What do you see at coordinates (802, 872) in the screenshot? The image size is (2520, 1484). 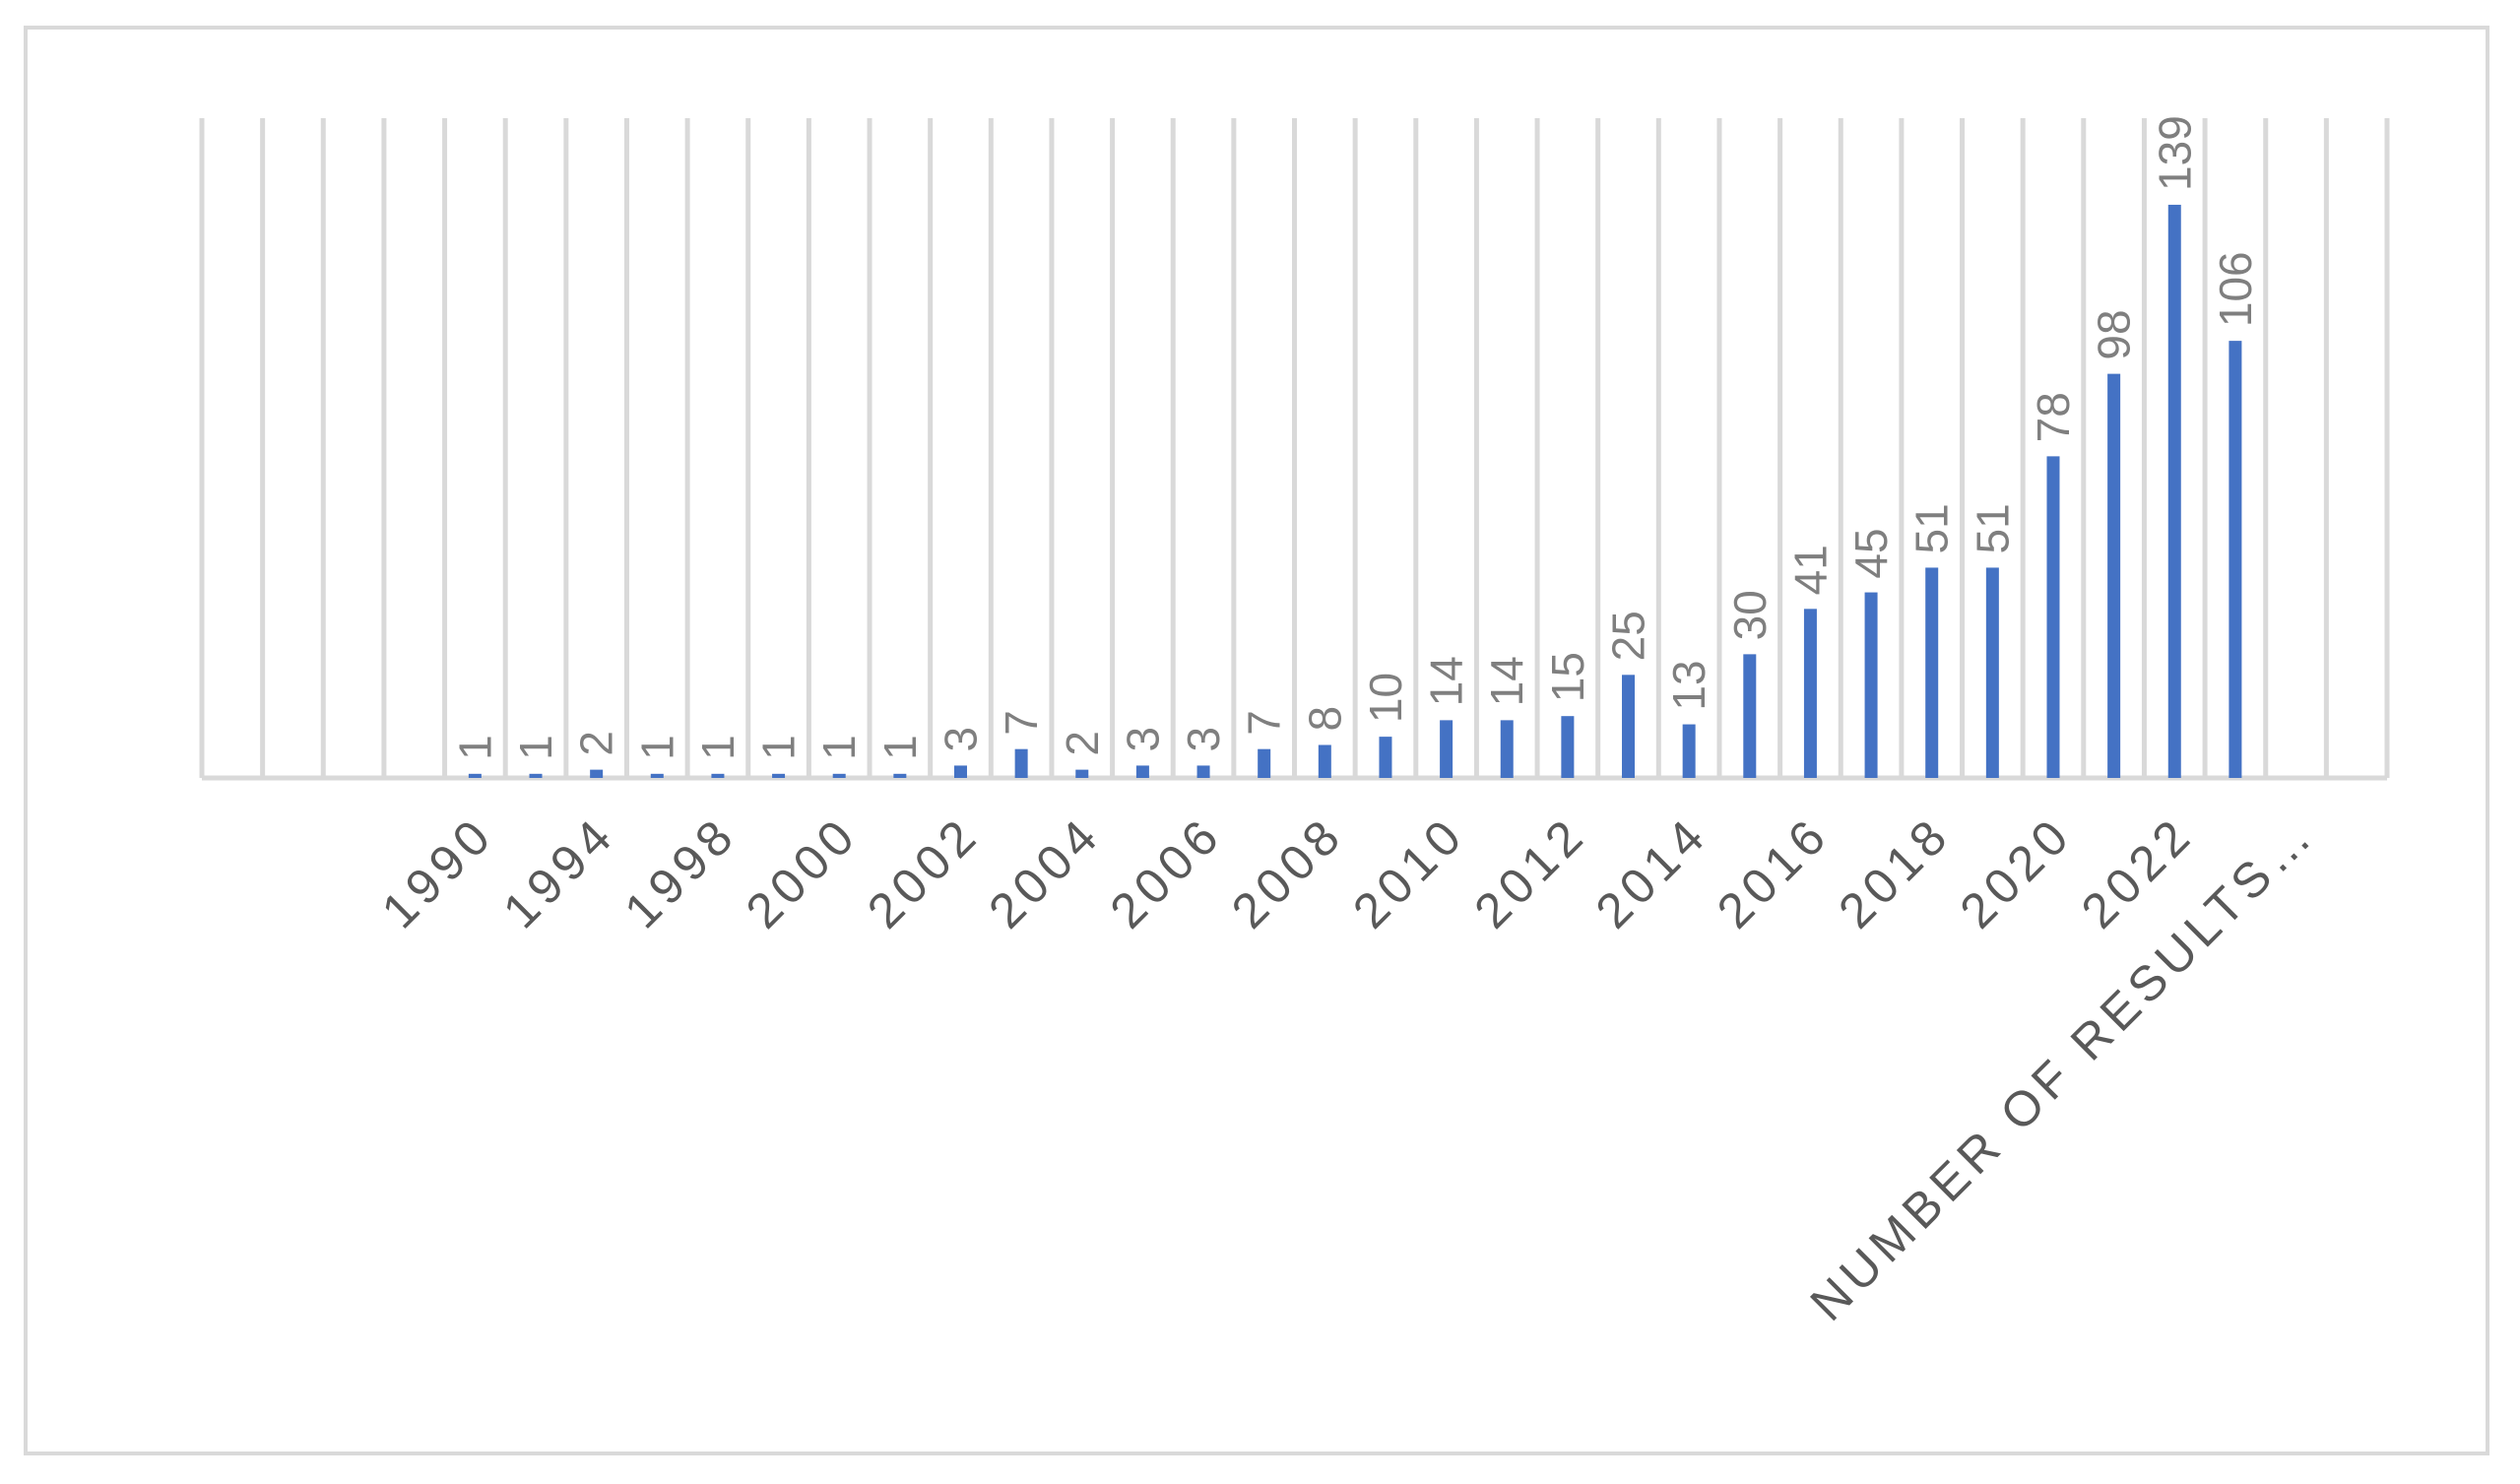 I see `x-tick-label: 2000` at bounding box center [802, 872].